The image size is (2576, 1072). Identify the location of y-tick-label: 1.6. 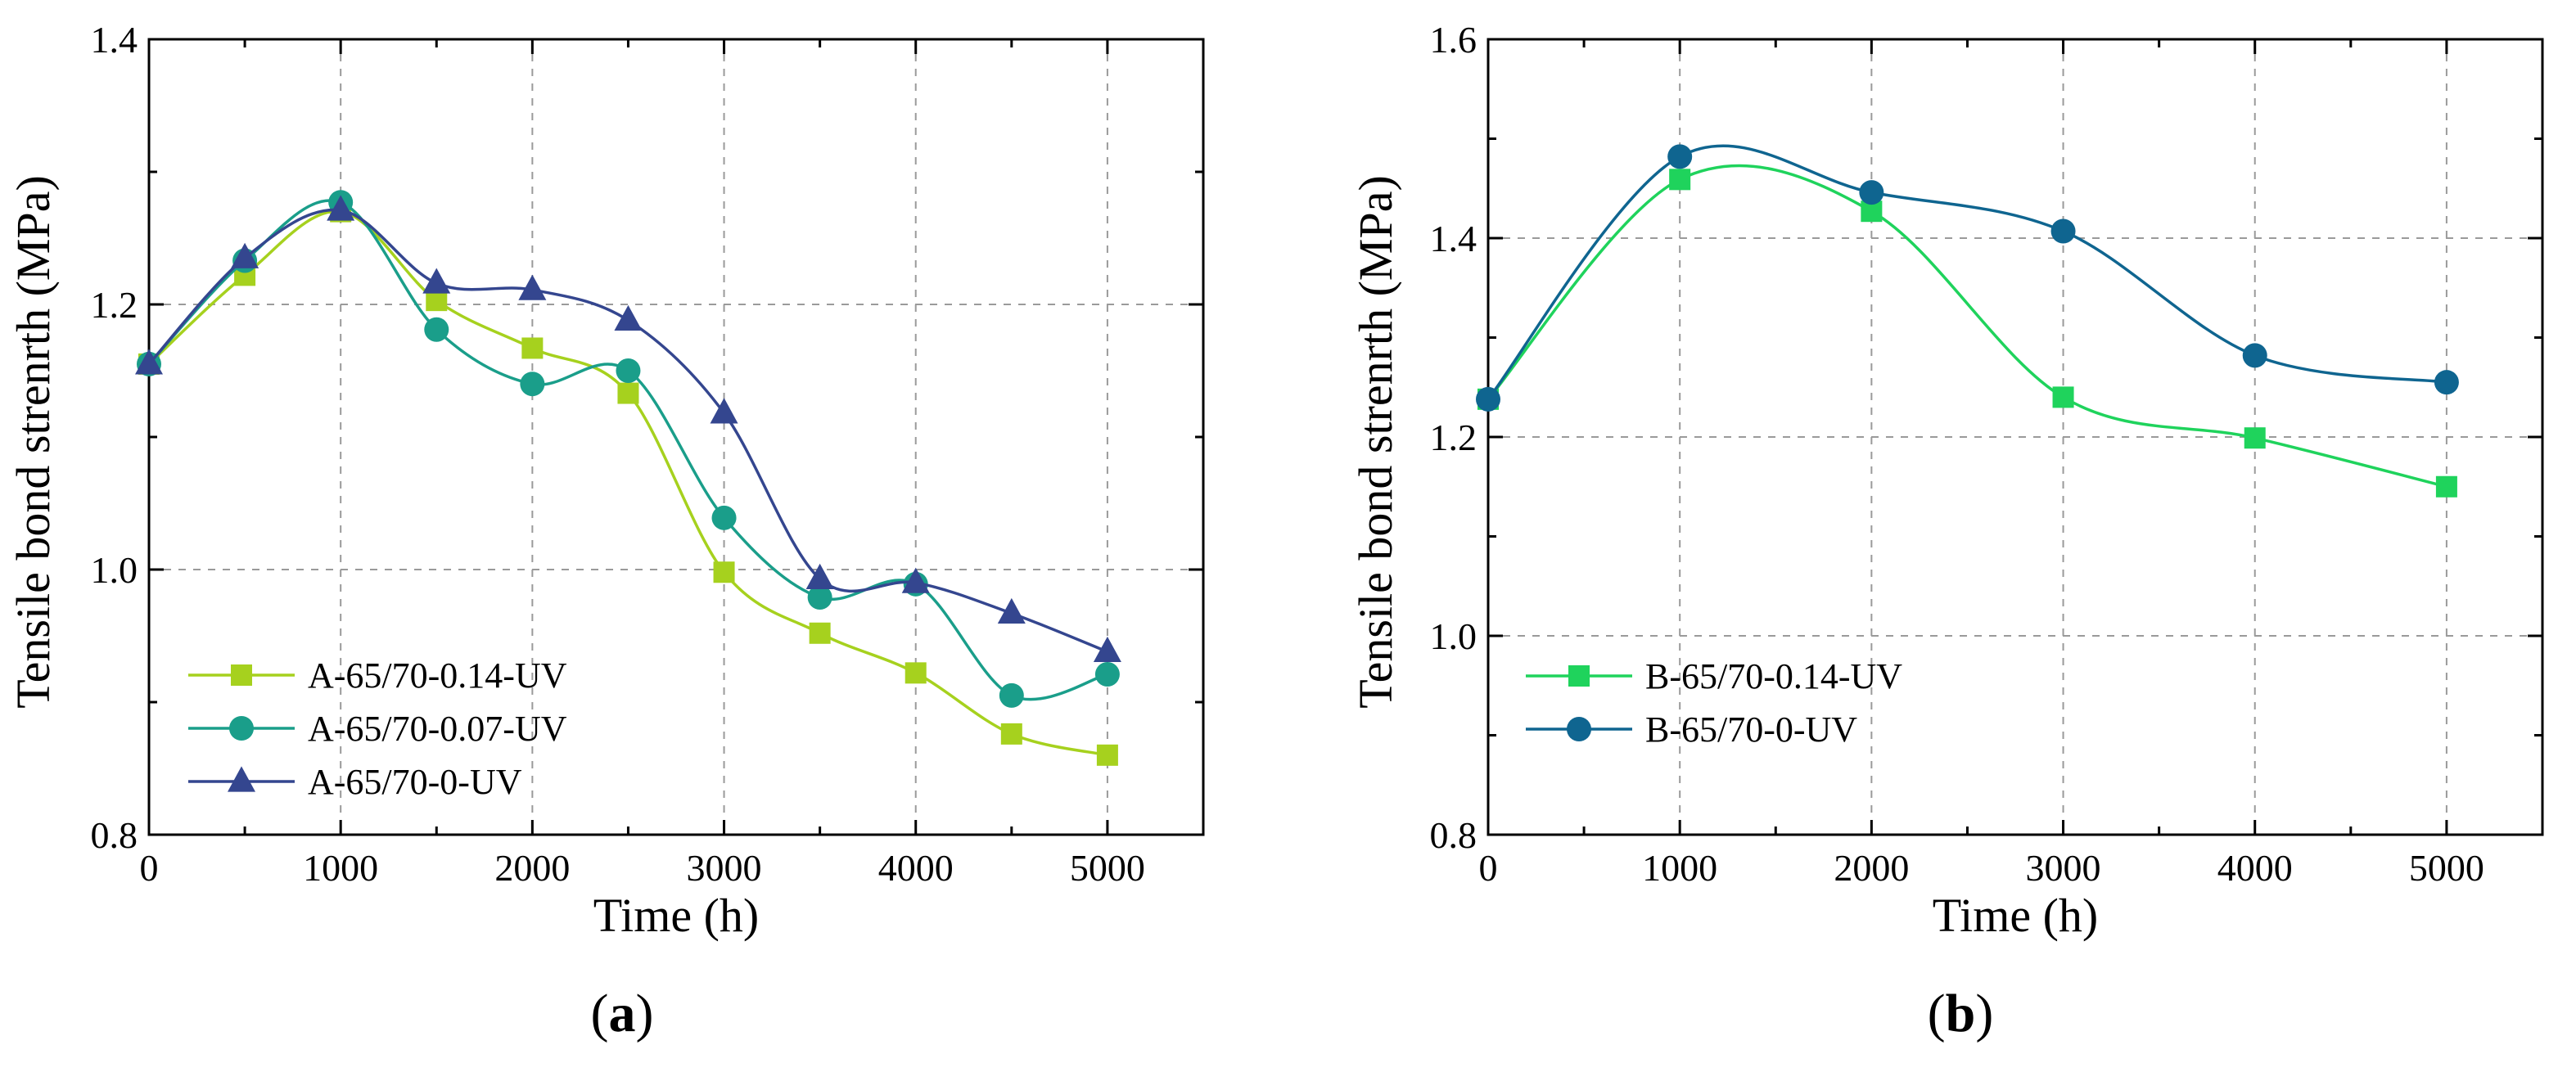
(1453, 40).